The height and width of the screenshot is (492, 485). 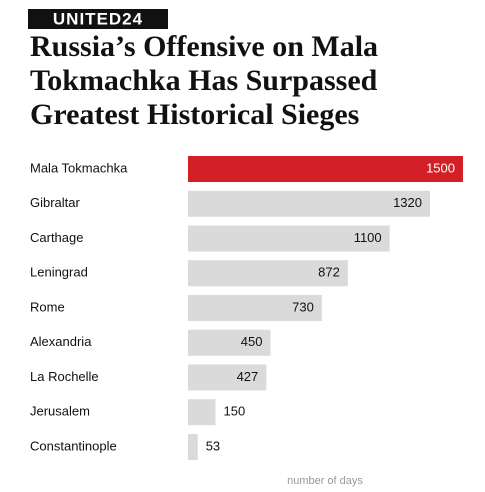 What do you see at coordinates (59, 272) in the screenshot?
I see `category-label: Leningrad` at bounding box center [59, 272].